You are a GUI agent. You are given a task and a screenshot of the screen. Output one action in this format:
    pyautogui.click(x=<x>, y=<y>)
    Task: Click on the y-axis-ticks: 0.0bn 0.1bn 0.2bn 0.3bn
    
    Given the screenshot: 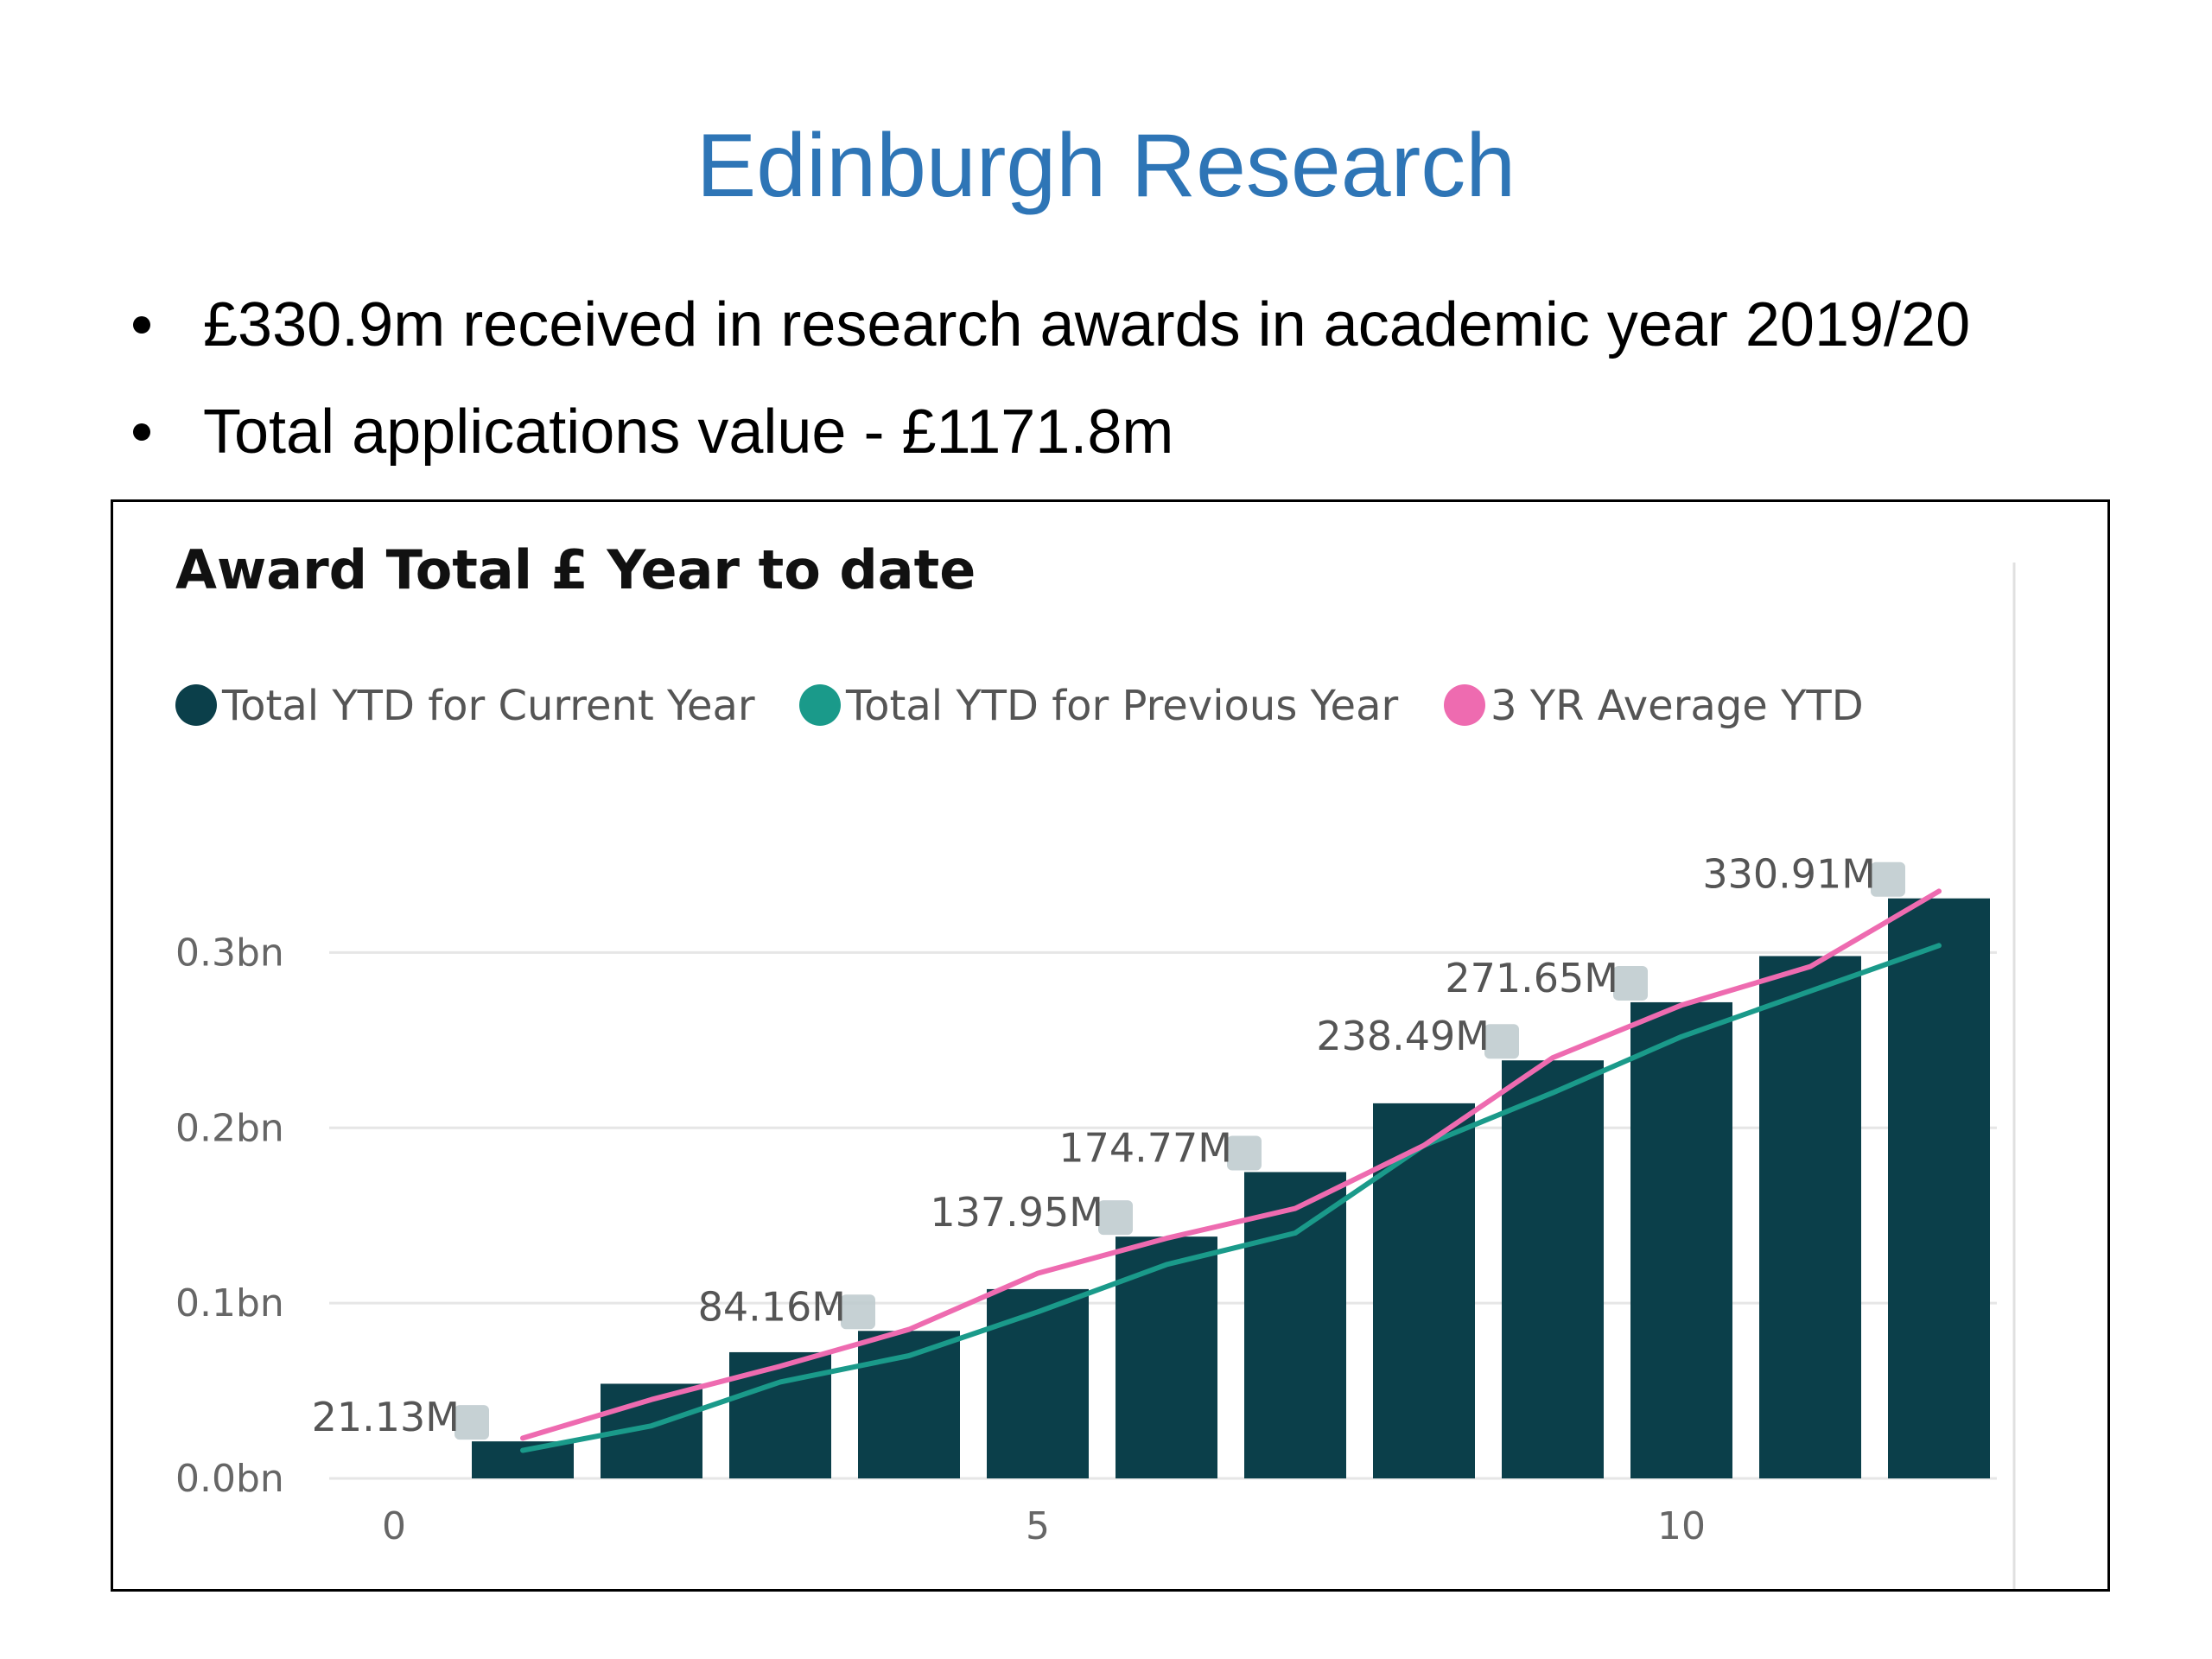 What is the action you would take?
    pyautogui.click(x=230, y=1216)
    